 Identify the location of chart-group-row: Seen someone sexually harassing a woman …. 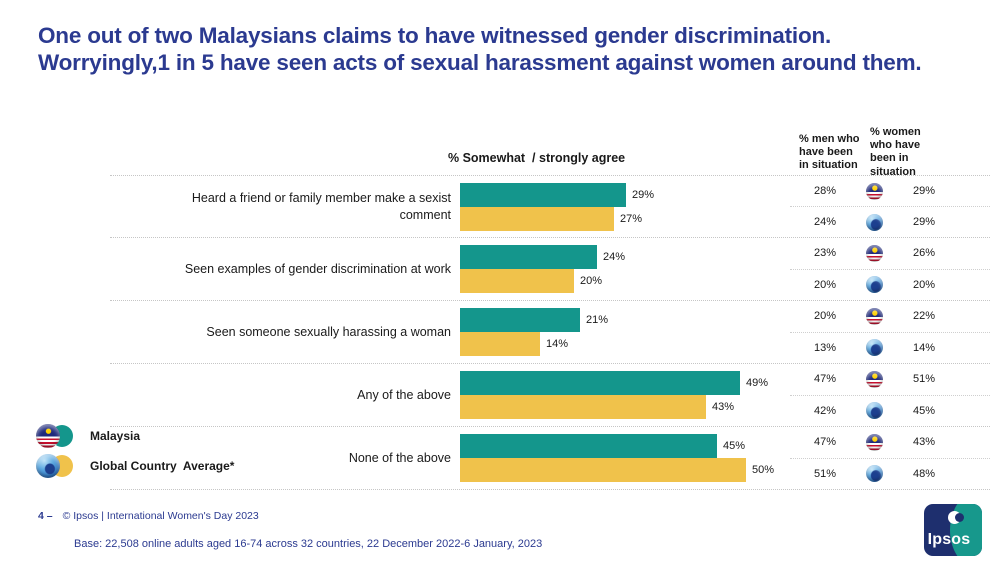
(550, 332).